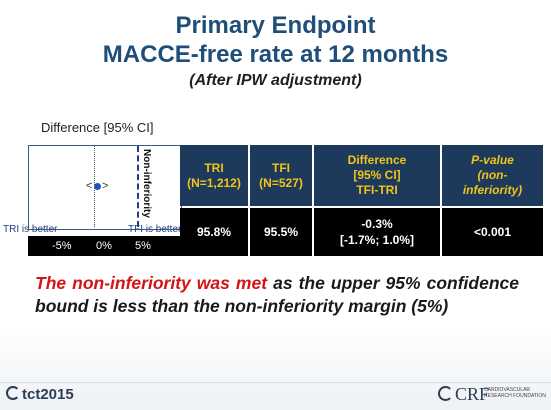  Describe the element at coordinates (275, 80) in the screenshot. I see `subtitle: (After IPW adjustment)` at that location.